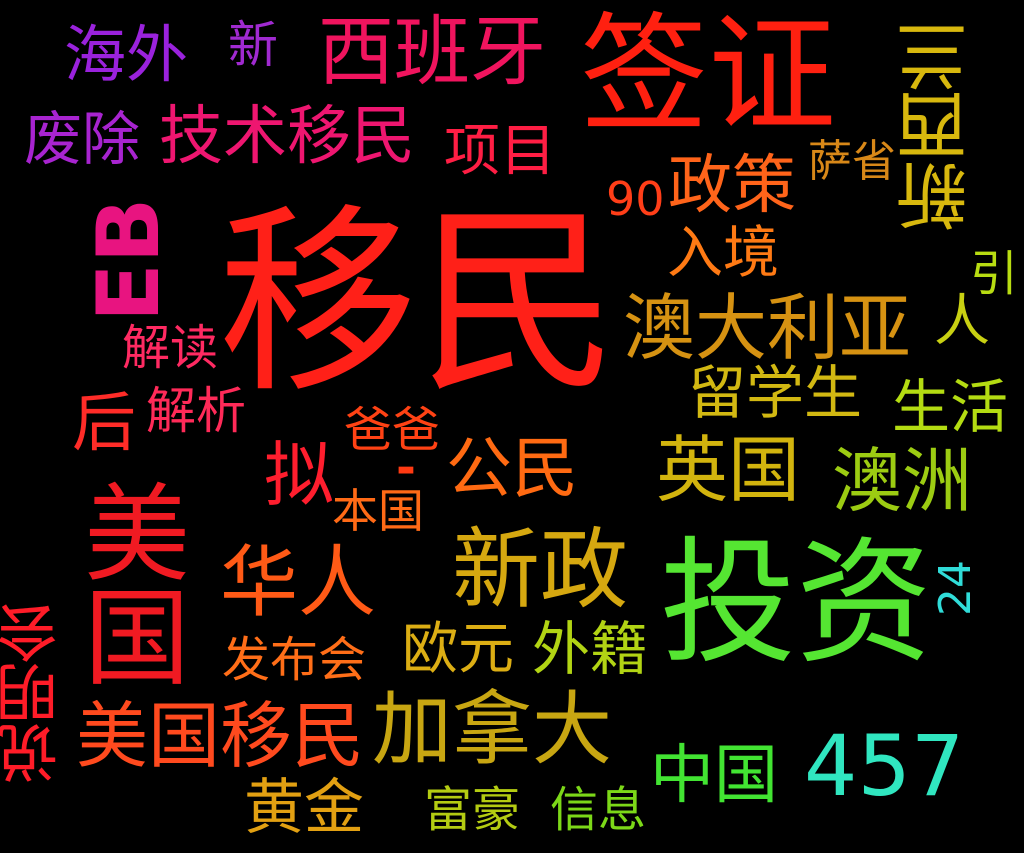 The height and width of the screenshot is (853, 1024). I want to click on word-liuxuesheng: 留学生, so click(775, 393).